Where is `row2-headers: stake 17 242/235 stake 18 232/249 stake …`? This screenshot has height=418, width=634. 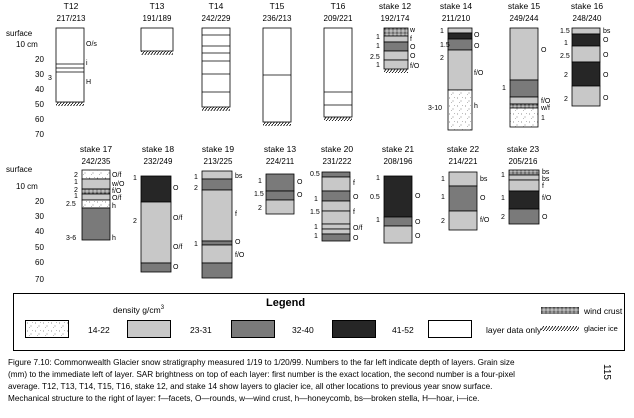 row2-headers: stake 17 242/235 stake 18 232/249 stake … is located at coordinates (309, 155).